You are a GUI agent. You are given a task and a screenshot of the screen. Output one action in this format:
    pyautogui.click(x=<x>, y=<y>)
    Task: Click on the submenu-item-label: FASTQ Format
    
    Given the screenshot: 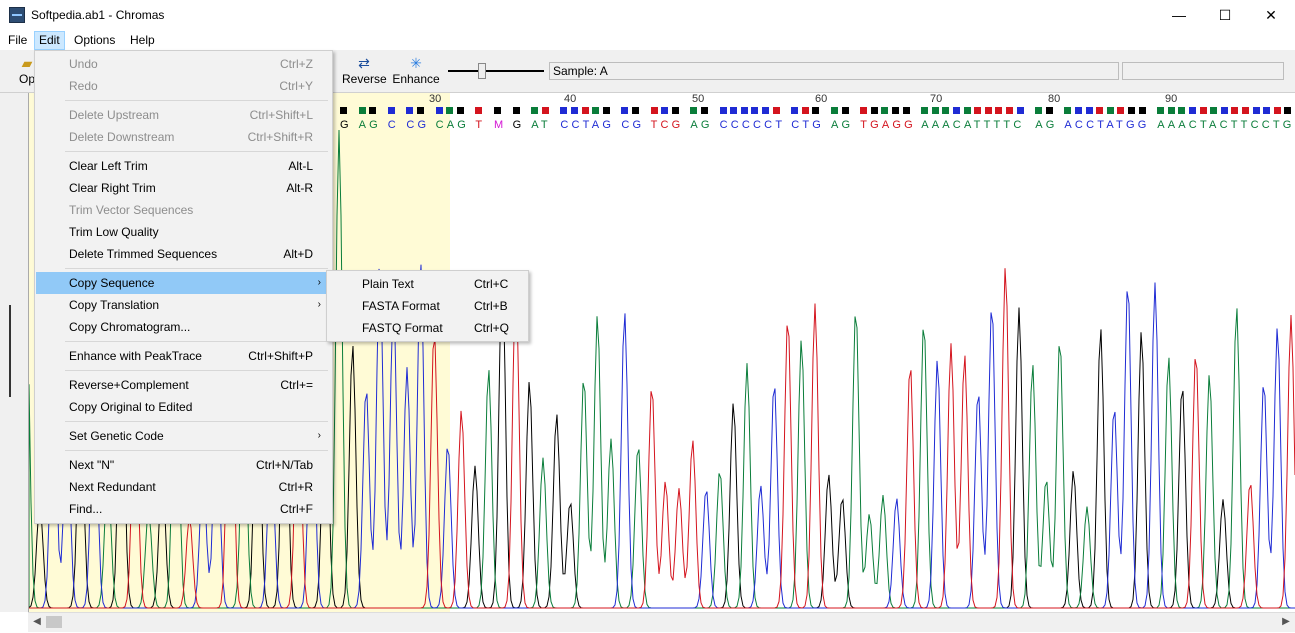 What is the action you would take?
    pyautogui.click(x=402, y=328)
    